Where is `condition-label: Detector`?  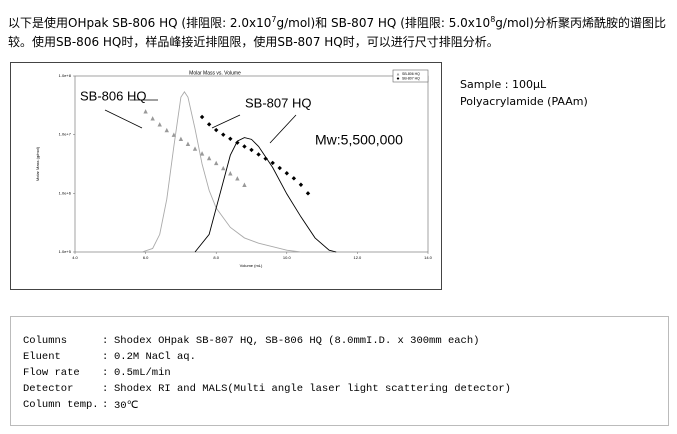
condition-label: Detector is located at coordinates (48, 389).